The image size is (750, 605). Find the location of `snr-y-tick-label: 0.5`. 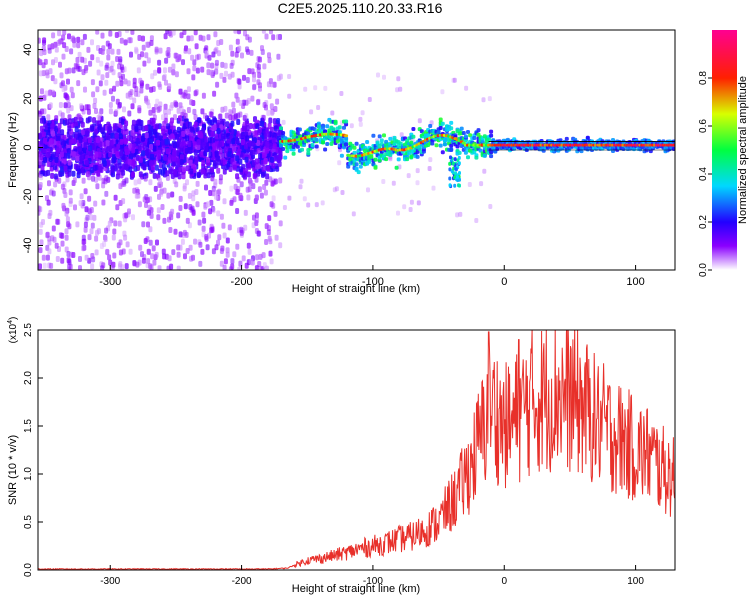

snr-y-tick-label: 0.5 is located at coordinates (28, 522).